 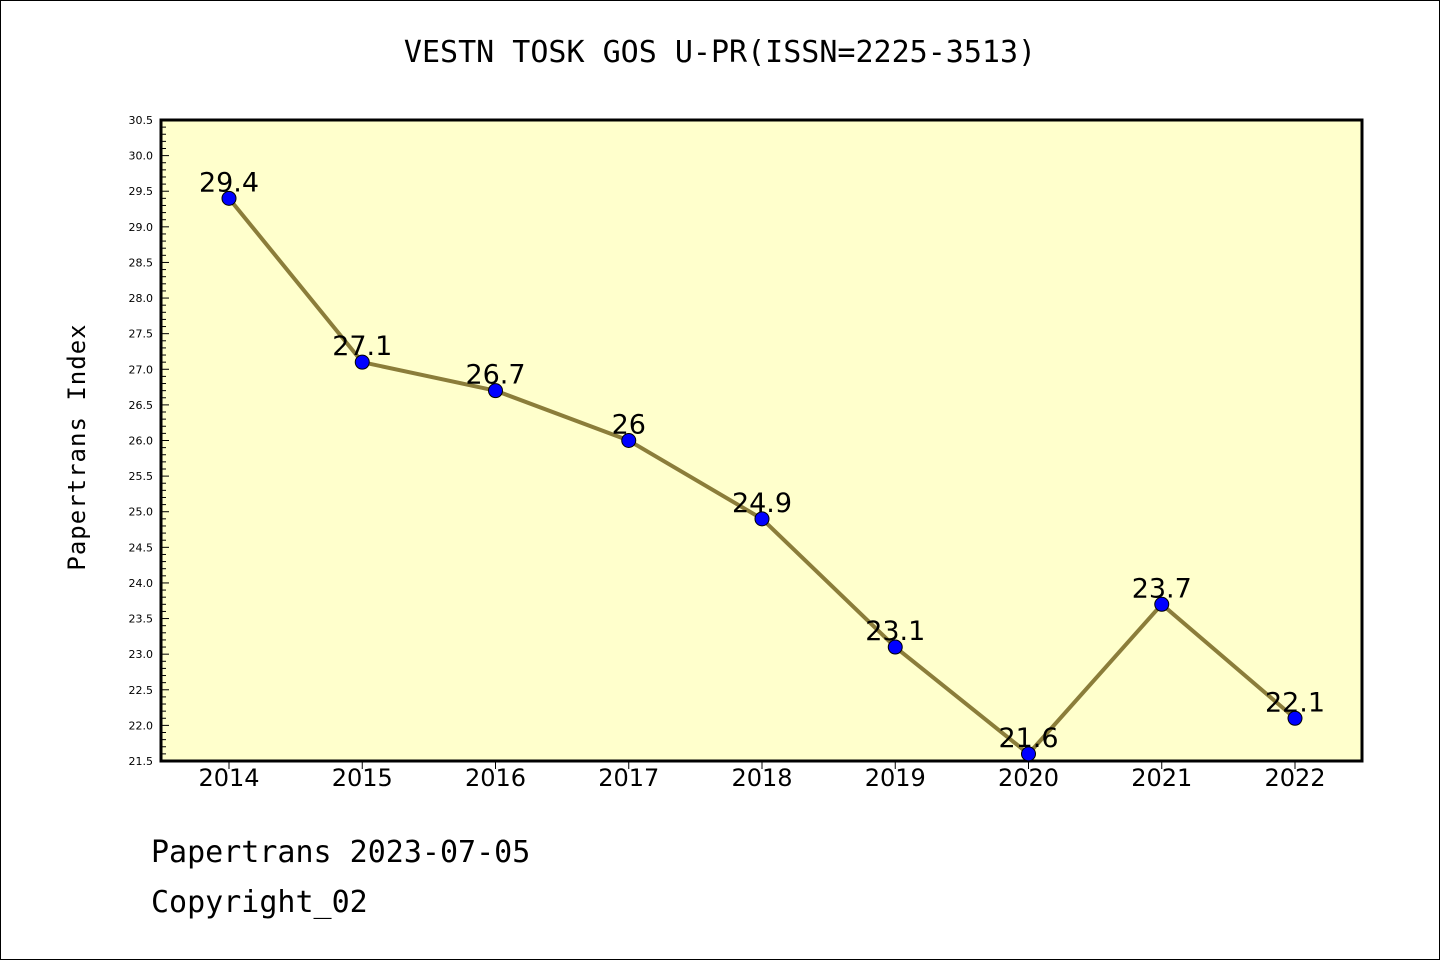 I want to click on data-label: 24.9, so click(x=762, y=503).